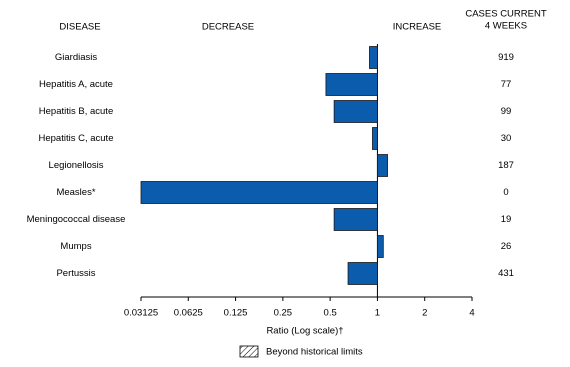 The width and height of the screenshot is (570, 367). Describe the element at coordinates (228, 27) in the screenshot. I see `header-decrease: DECREASE` at that location.